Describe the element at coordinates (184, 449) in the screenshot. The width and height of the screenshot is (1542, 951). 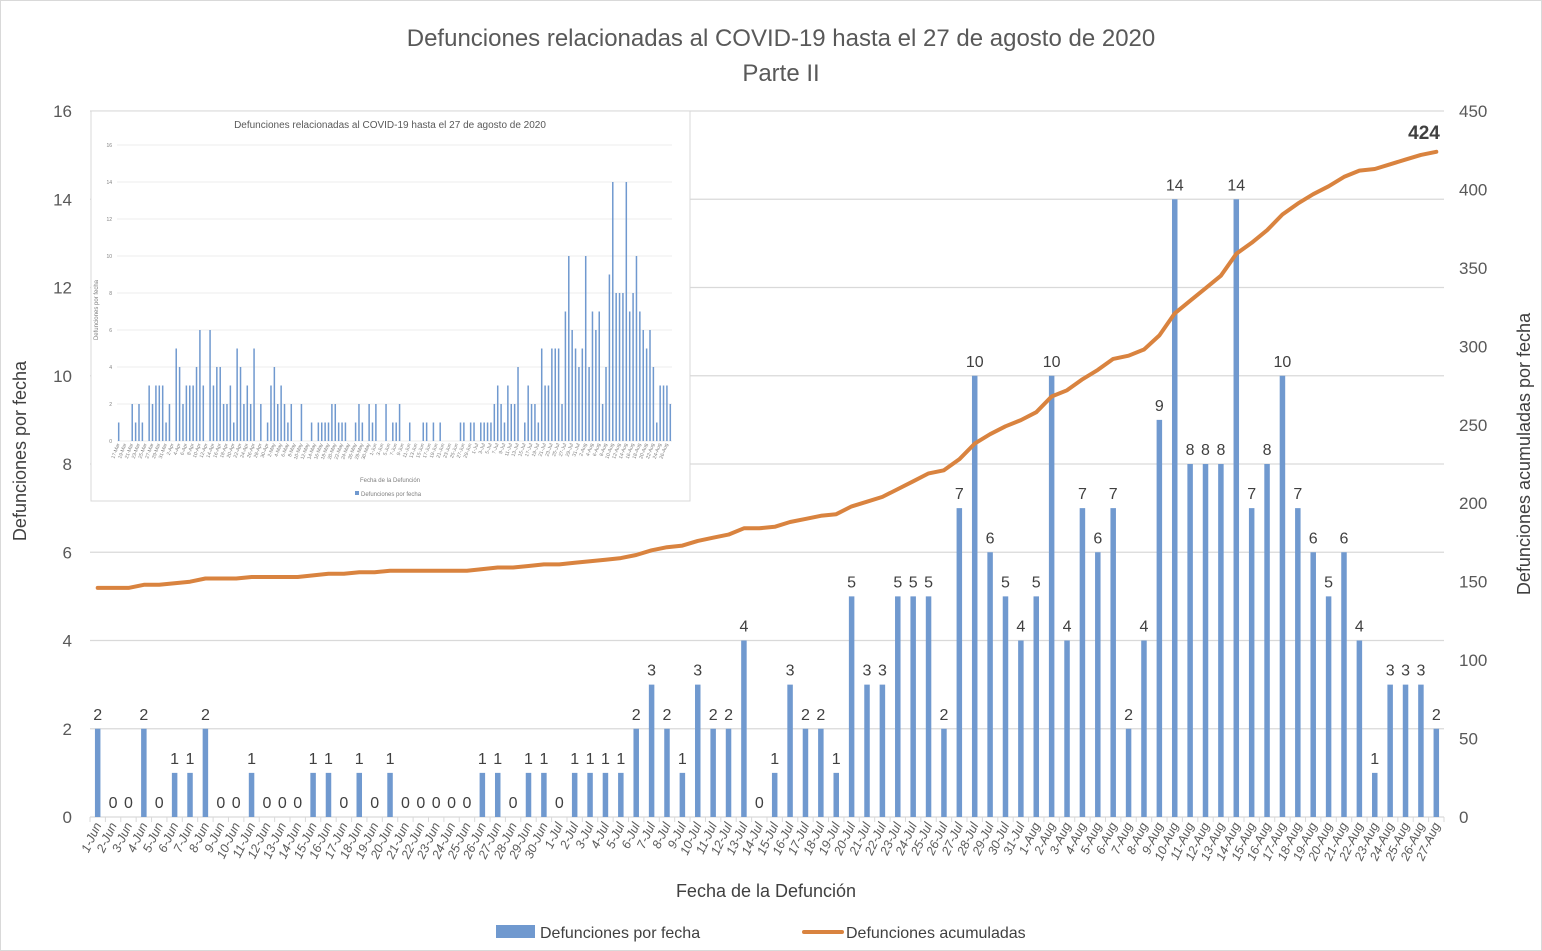
I see `inset-x-tick-label: 6-Apr` at that location.